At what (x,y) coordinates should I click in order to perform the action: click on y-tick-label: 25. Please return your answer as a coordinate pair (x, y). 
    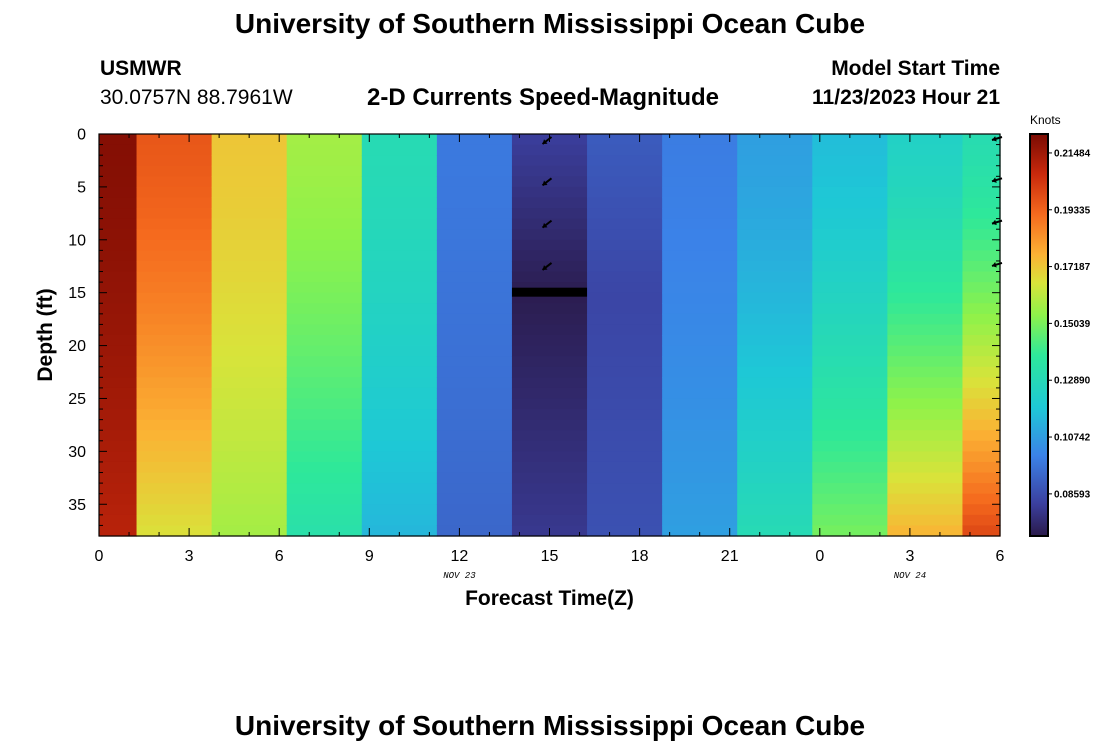
    Looking at the image, I should click on (77, 399).